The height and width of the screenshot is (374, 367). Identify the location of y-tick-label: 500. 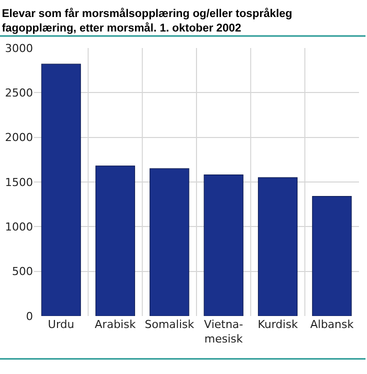
(22, 271).